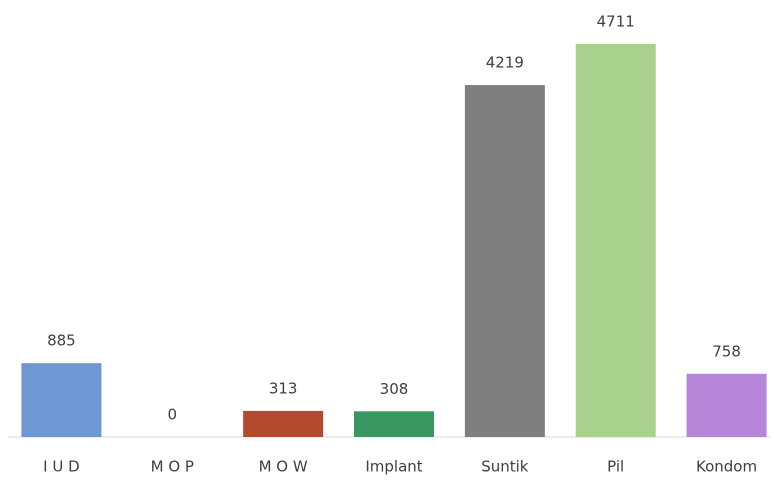 This screenshot has width=774, height=483. Describe the element at coordinates (726, 351) in the screenshot. I see `data-label: 758` at that location.